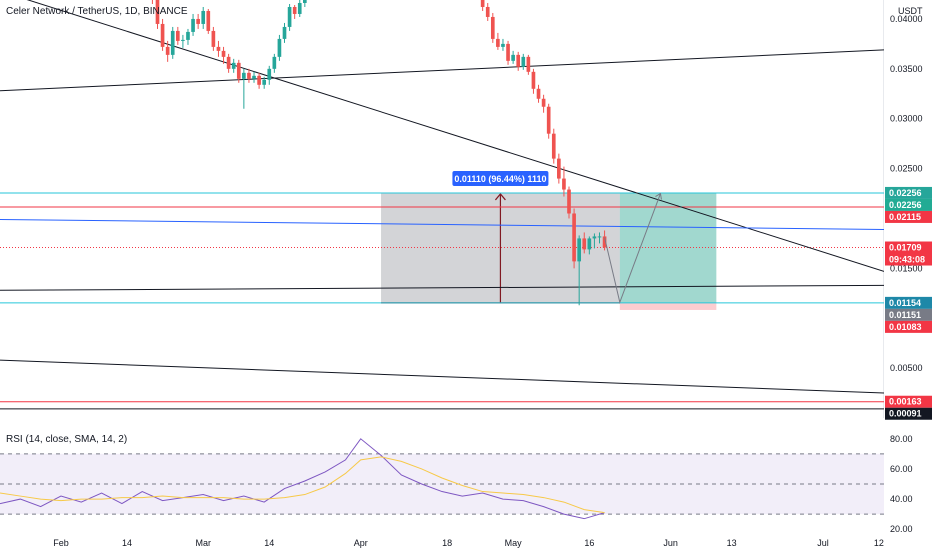  Describe the element at coordinates (668, 306) in the screenshot. I see `long-position-stop-zone` at that location.